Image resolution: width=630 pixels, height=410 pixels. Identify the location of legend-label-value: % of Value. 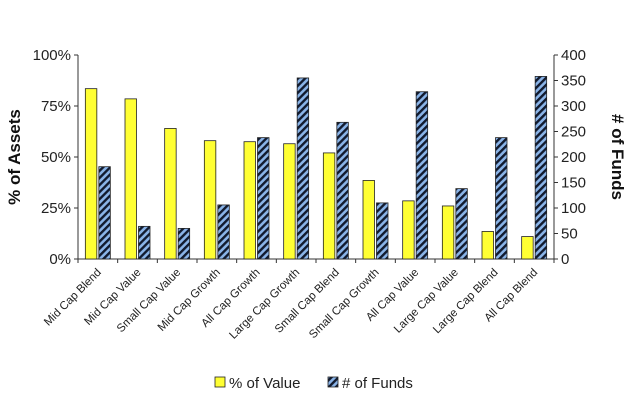
(264, 383).